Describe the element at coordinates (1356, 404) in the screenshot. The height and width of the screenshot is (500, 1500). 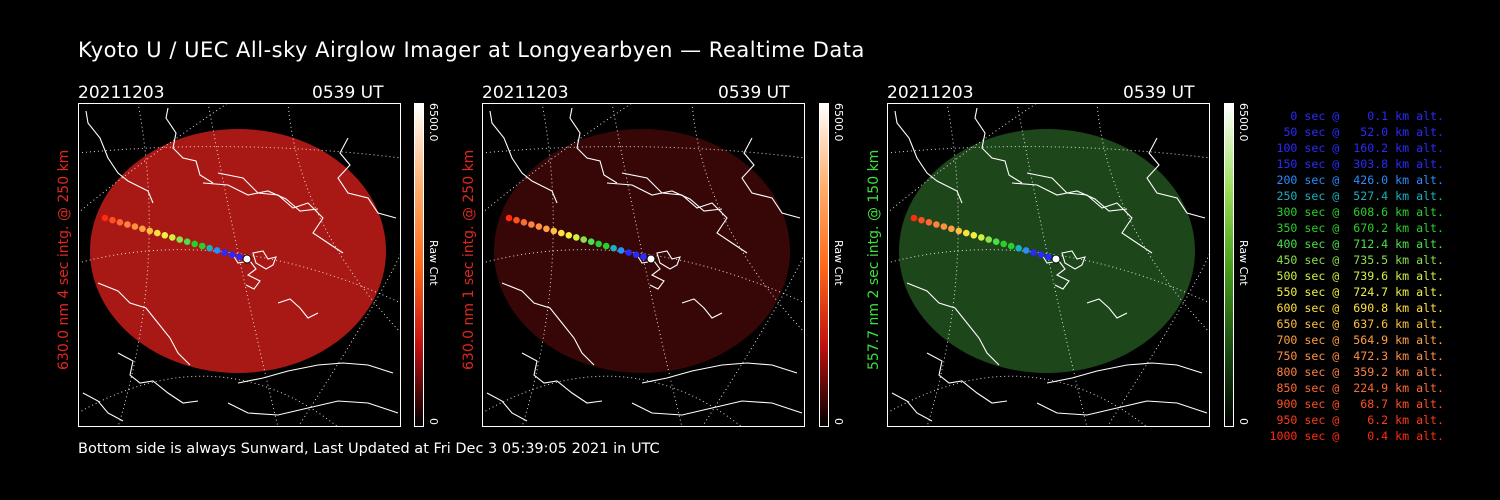
I see `legend-row: 900 sec @ 68.7 km alt.` at that location.